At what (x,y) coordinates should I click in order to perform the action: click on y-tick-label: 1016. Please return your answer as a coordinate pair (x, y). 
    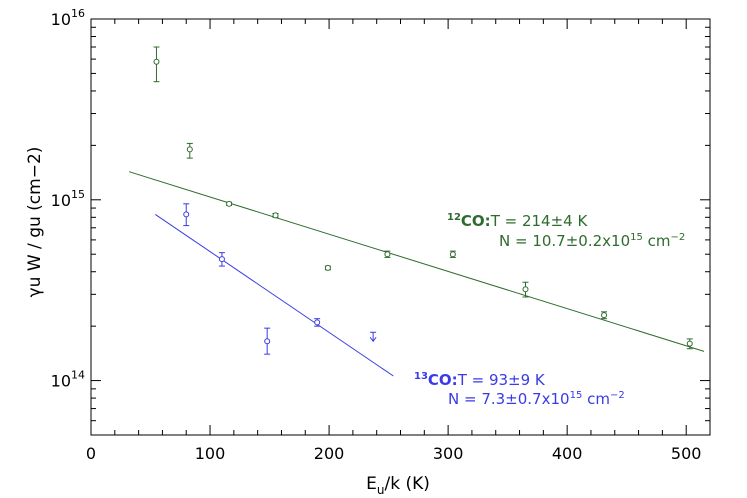
    Looking at the image, I should click on (68, 18).